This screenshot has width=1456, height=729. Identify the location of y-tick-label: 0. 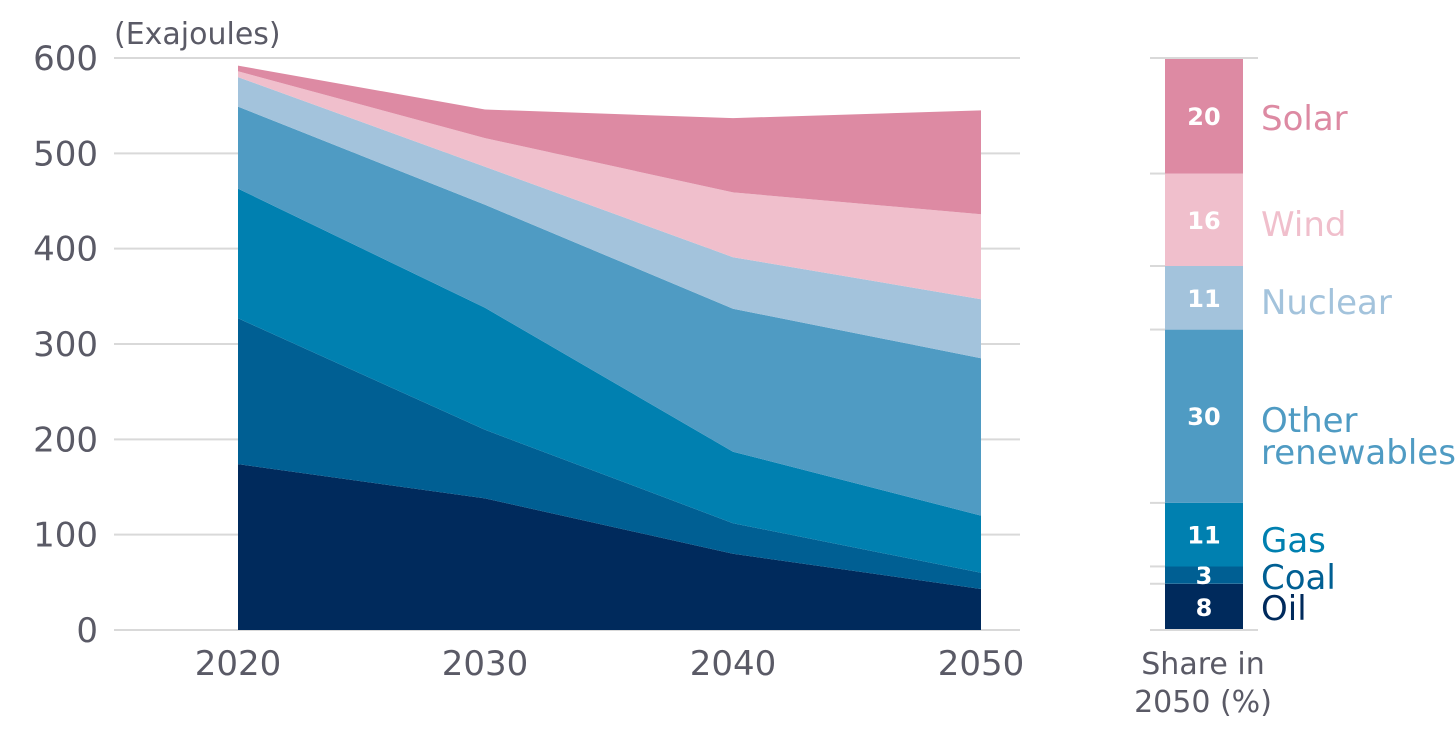
(87, 631).